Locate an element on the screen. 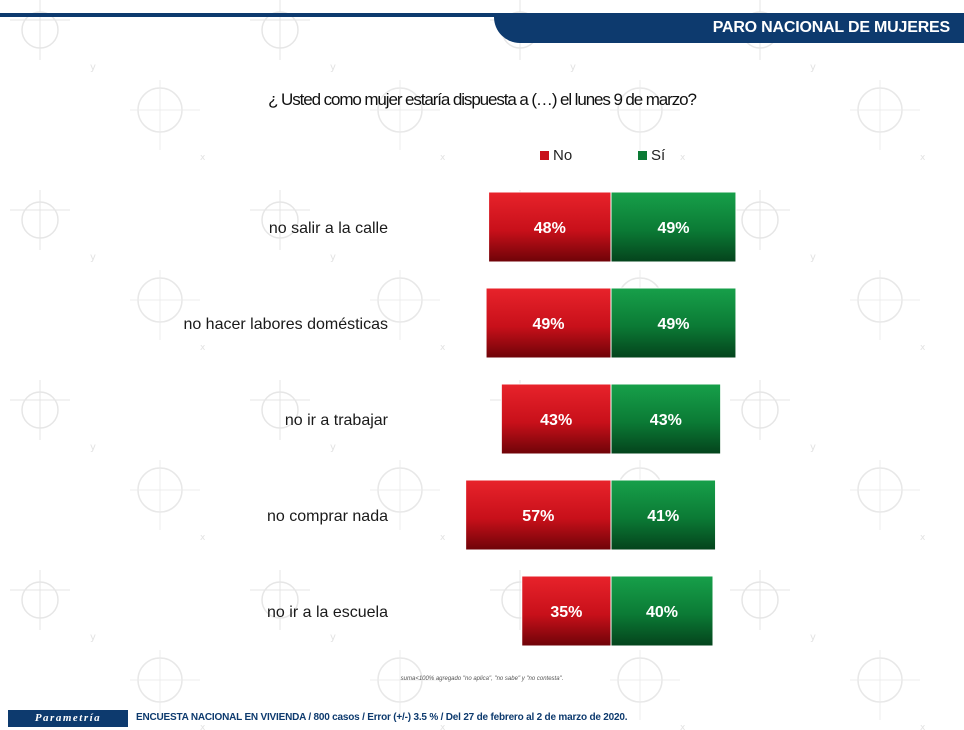 This screenshot has width=964, height=730. category-label: no ir a la escuela is located at coordinates (327, 612).